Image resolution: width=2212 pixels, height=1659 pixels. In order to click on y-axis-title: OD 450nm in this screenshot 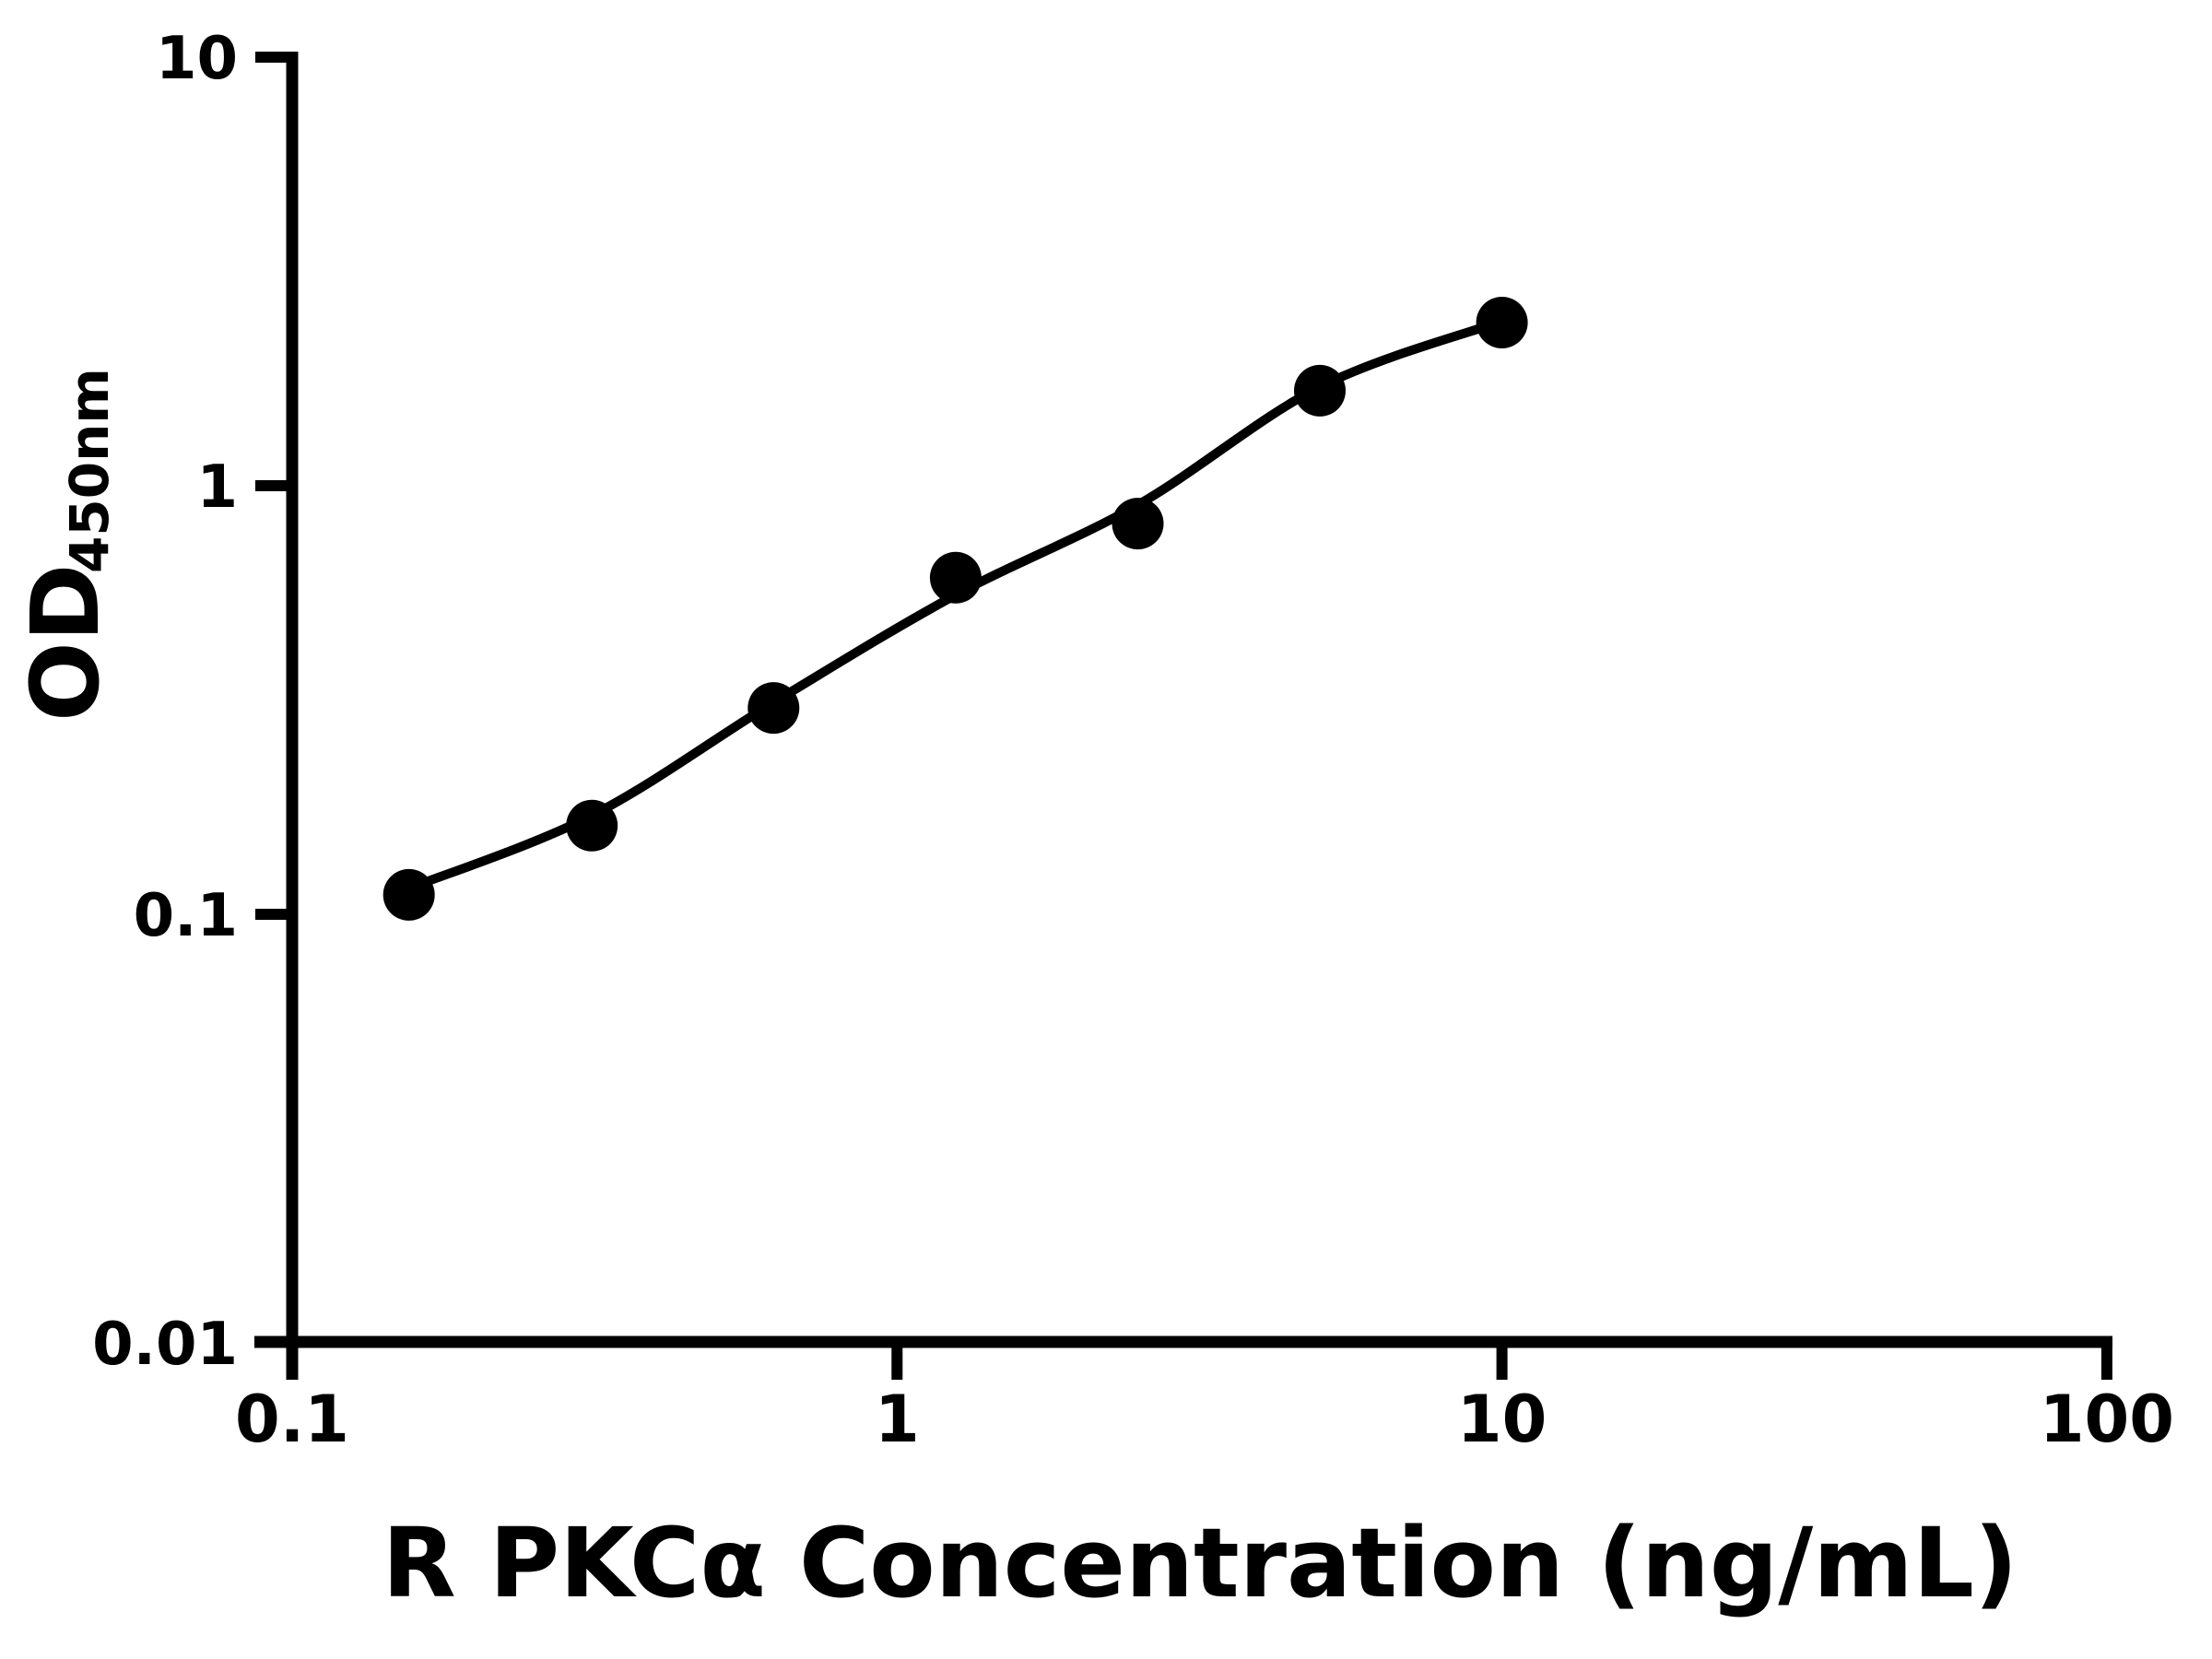, I will do `click(66, 545)`.